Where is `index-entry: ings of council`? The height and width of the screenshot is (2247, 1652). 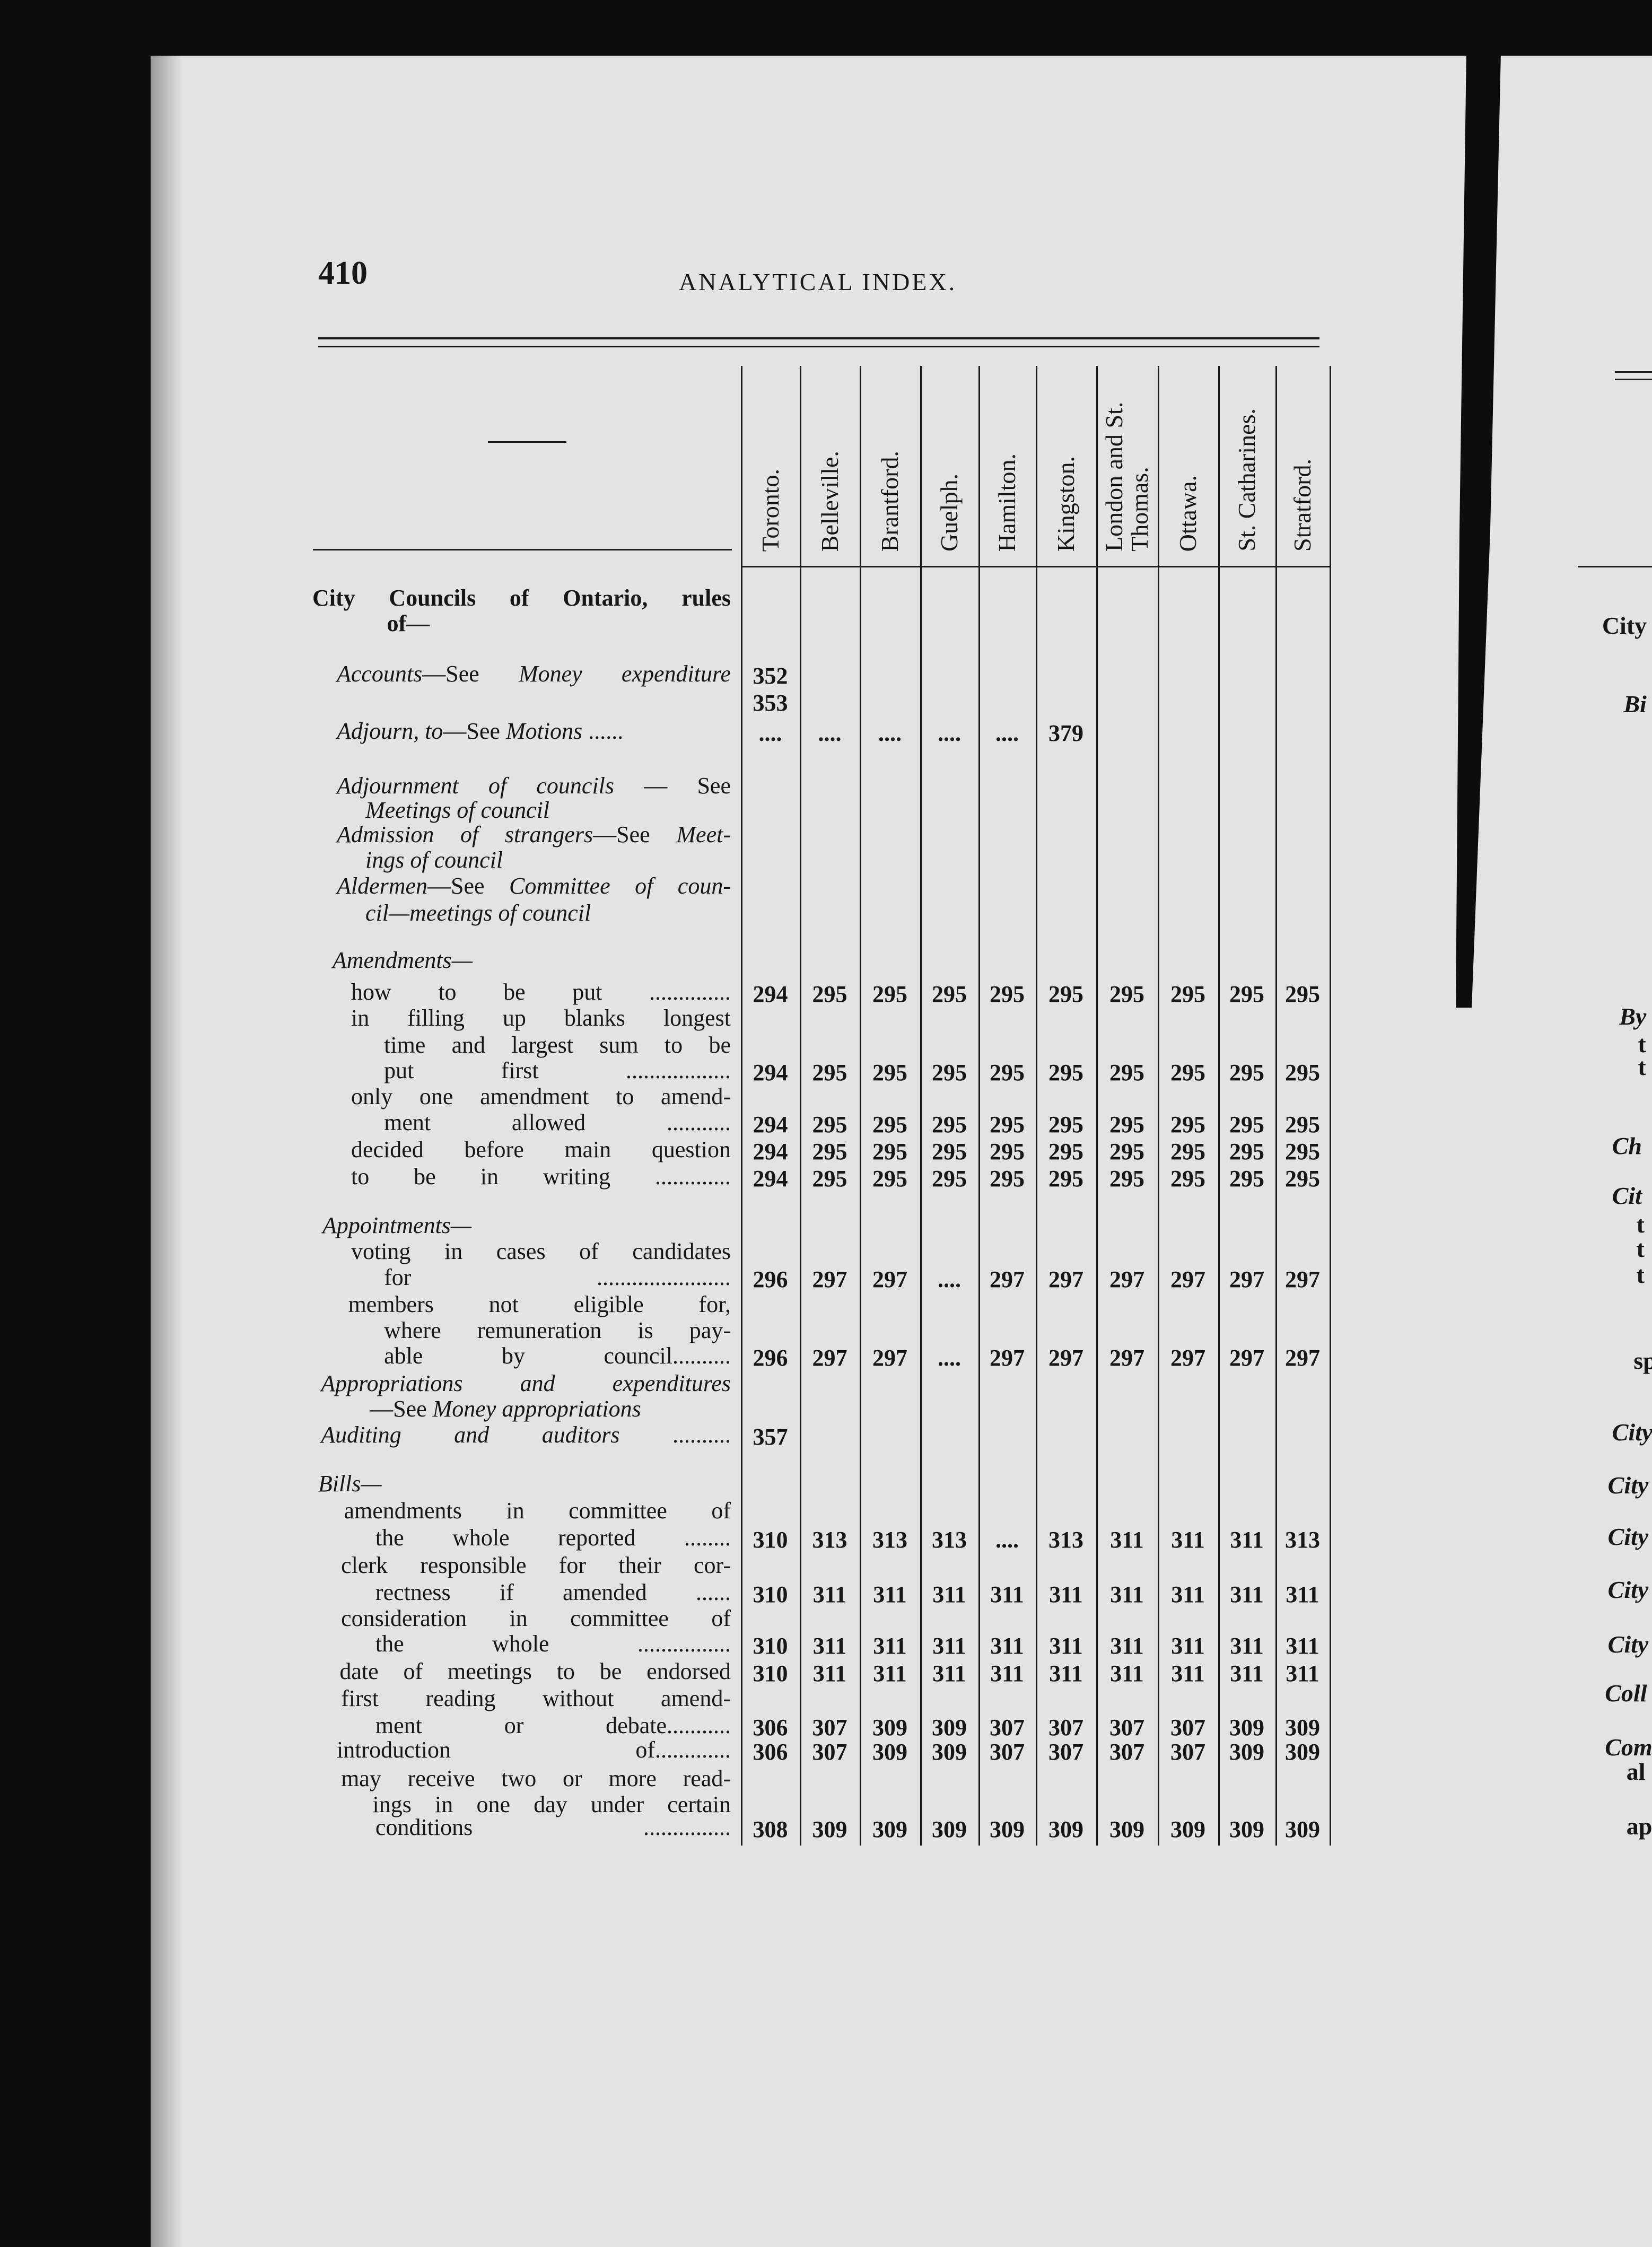 index-entry: ings of council is located at coordinates (434, 860).